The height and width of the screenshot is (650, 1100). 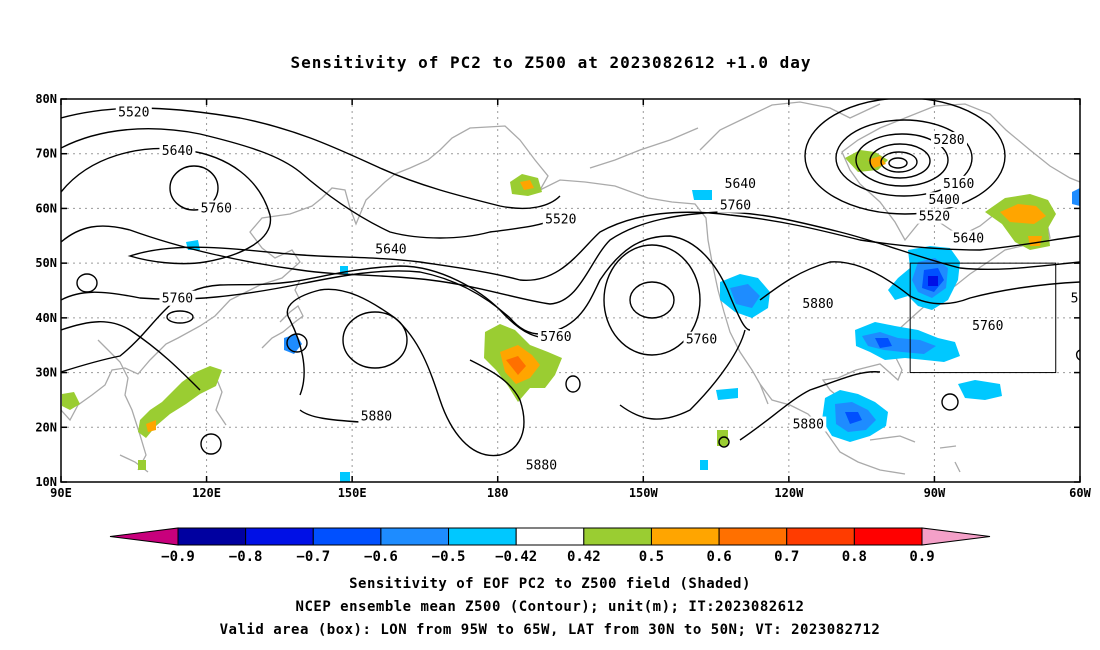 What do you see at coordinates (786, 557) in the screenshot?
I see `colorbar-label: 0.7` at bounding box center [786, 557].